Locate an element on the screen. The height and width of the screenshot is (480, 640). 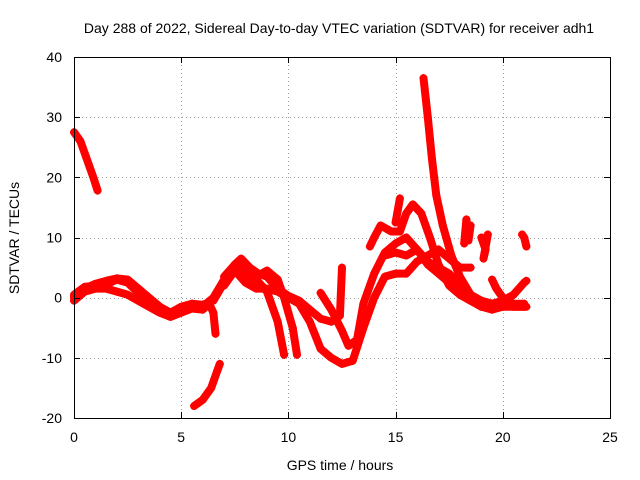
y-tick-label: 10 is located at coordinates (54, 238).